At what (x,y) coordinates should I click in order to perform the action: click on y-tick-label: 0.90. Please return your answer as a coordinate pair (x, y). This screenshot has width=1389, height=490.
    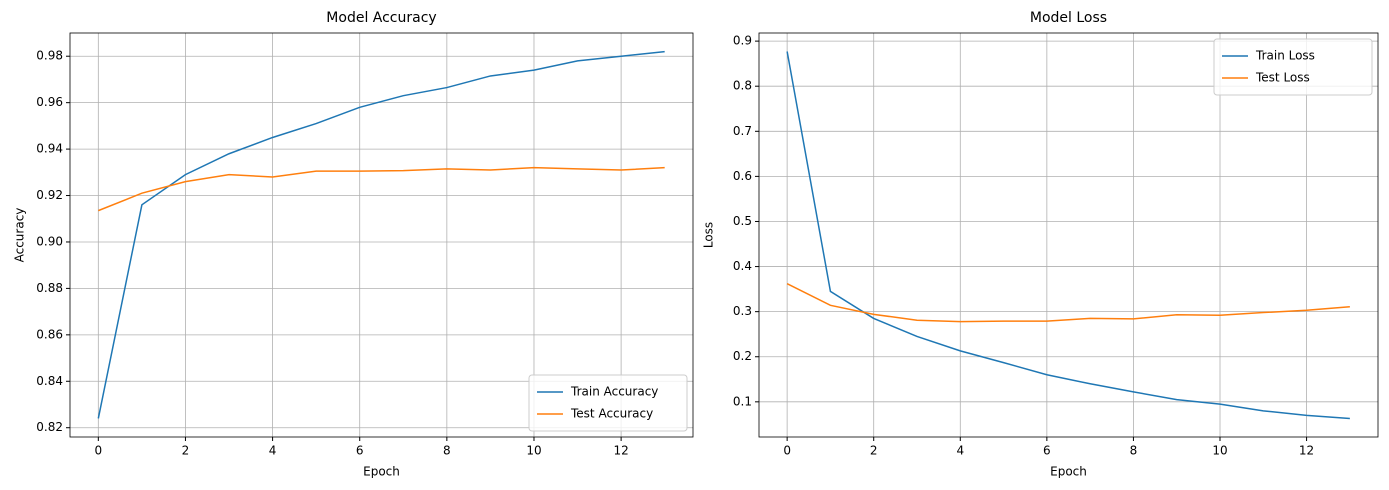
    Looking at the image, I should click on (49, 241).